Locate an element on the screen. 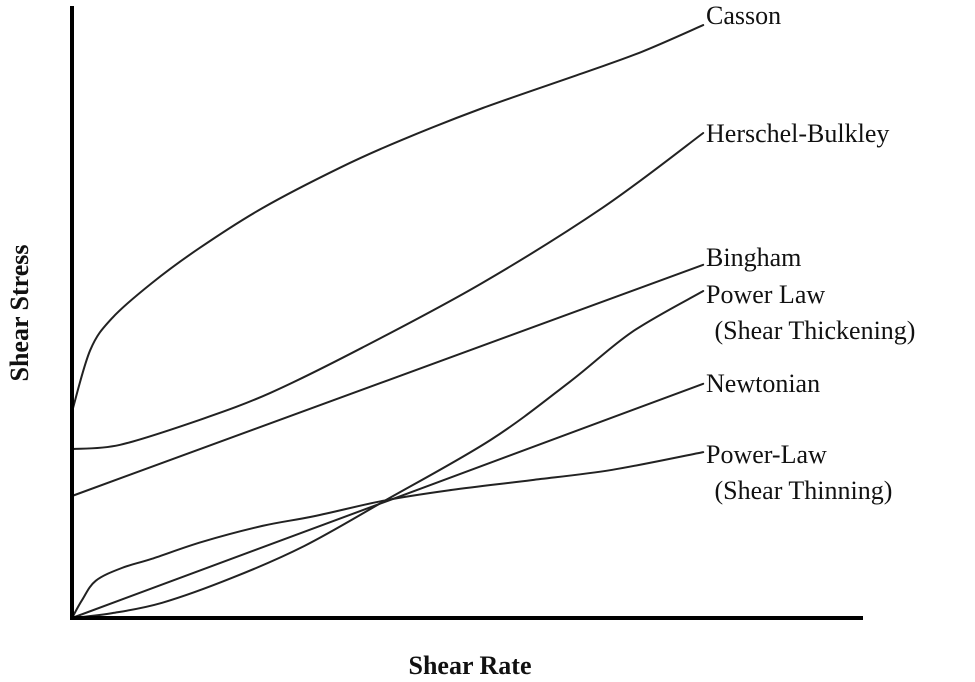 This screenshot has height=682, width=975. label-newtonian: Newtonian is located at coordinates (763, 383).